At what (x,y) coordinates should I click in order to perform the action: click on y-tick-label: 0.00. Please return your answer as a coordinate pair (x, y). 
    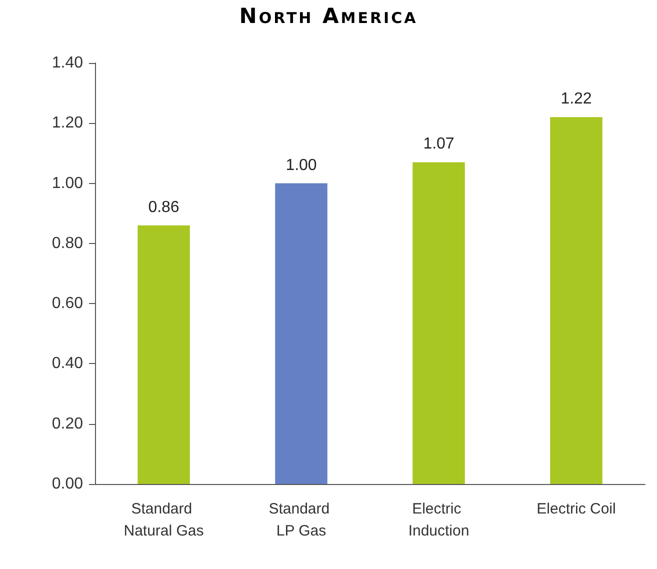
    Looking at the image, I should click on (68, 484).